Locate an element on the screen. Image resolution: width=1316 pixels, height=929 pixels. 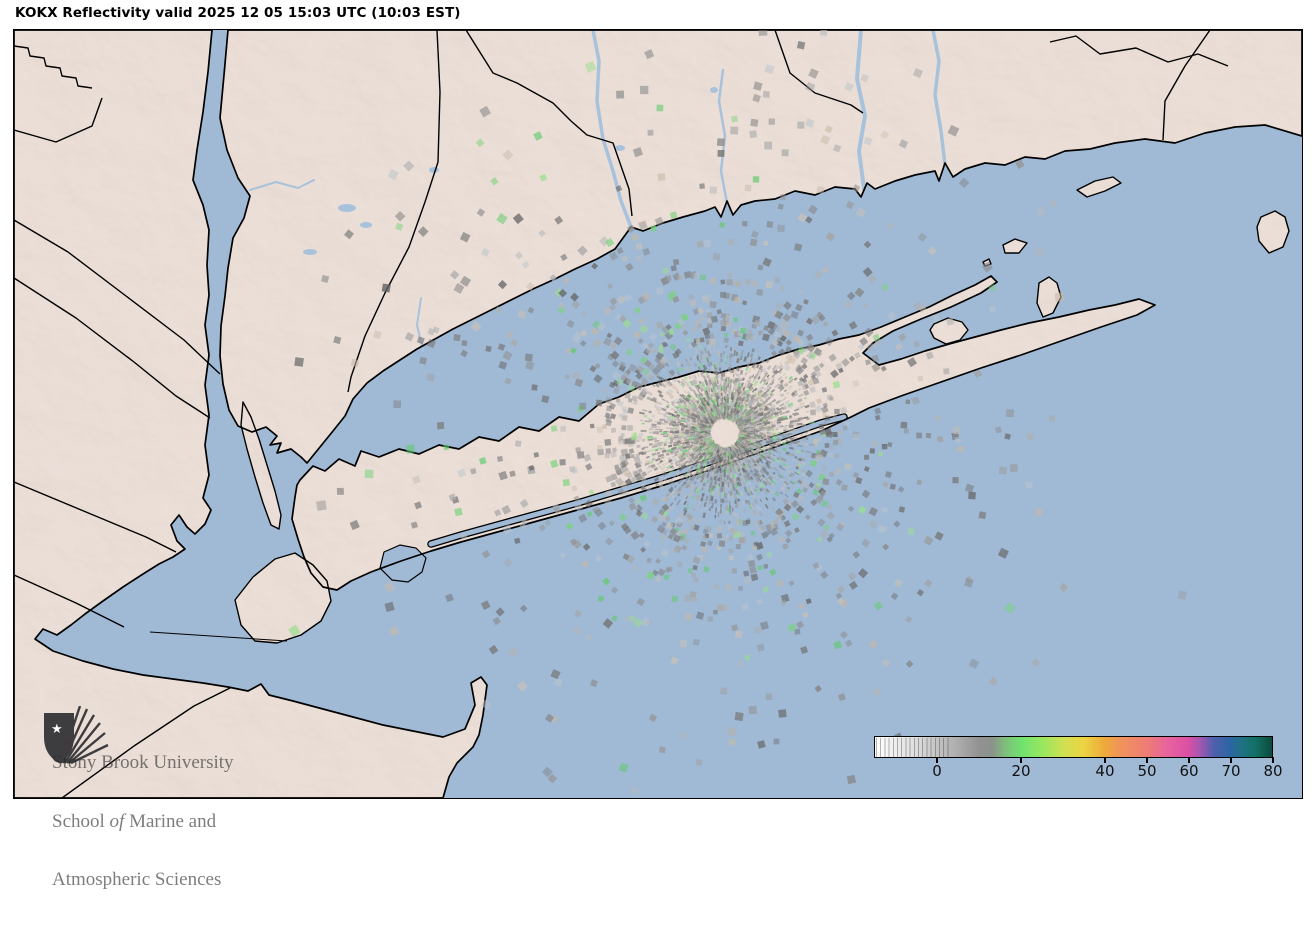
colorbar-tick-label: 60 is located at coordinates (1189, 771).